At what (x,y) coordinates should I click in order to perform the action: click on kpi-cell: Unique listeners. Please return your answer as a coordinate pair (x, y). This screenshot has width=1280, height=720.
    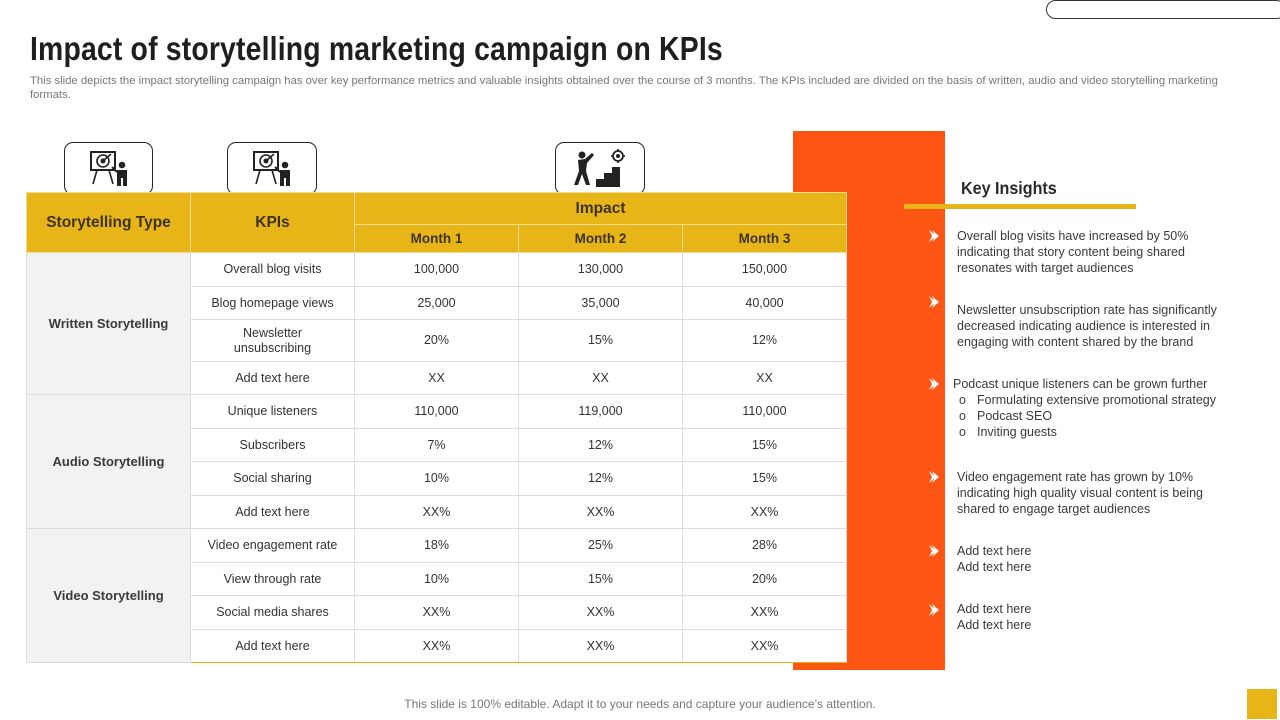
    Looking at the image, I should click on (272, 411).